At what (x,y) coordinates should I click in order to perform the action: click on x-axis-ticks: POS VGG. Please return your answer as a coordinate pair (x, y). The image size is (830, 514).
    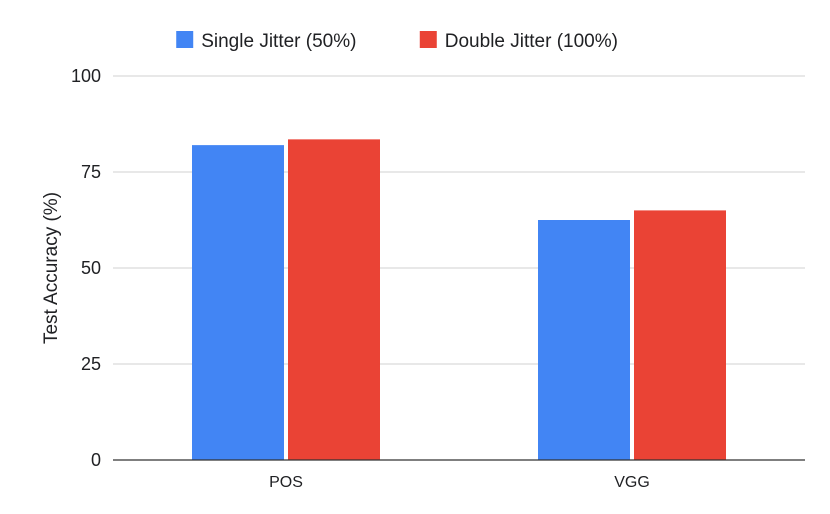
    Looking at the image, I should click on (459, 482).